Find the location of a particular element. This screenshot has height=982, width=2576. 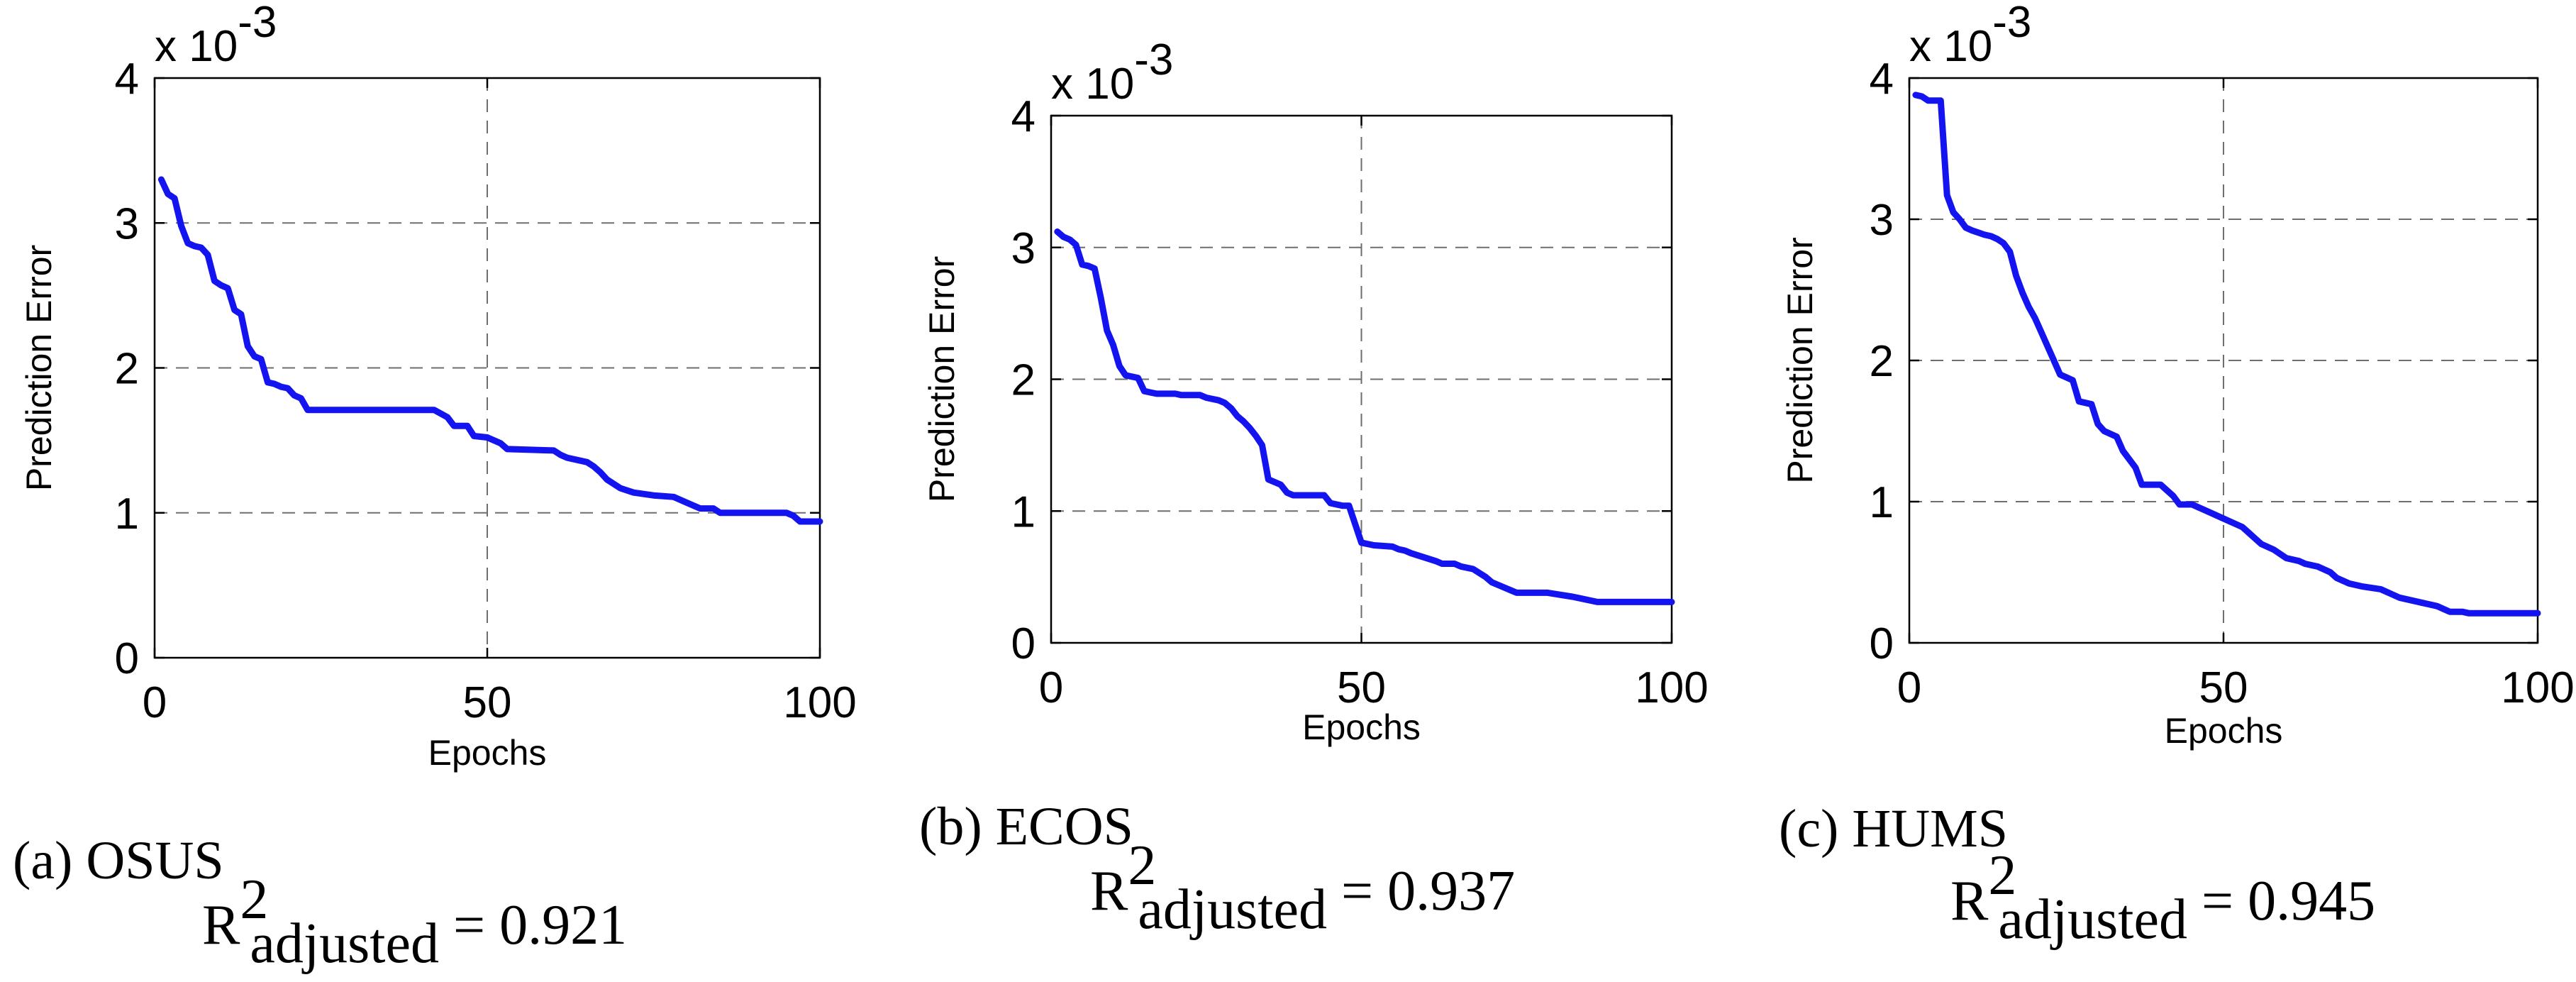

caption-letter: c is located at coordinates (1809, 829).